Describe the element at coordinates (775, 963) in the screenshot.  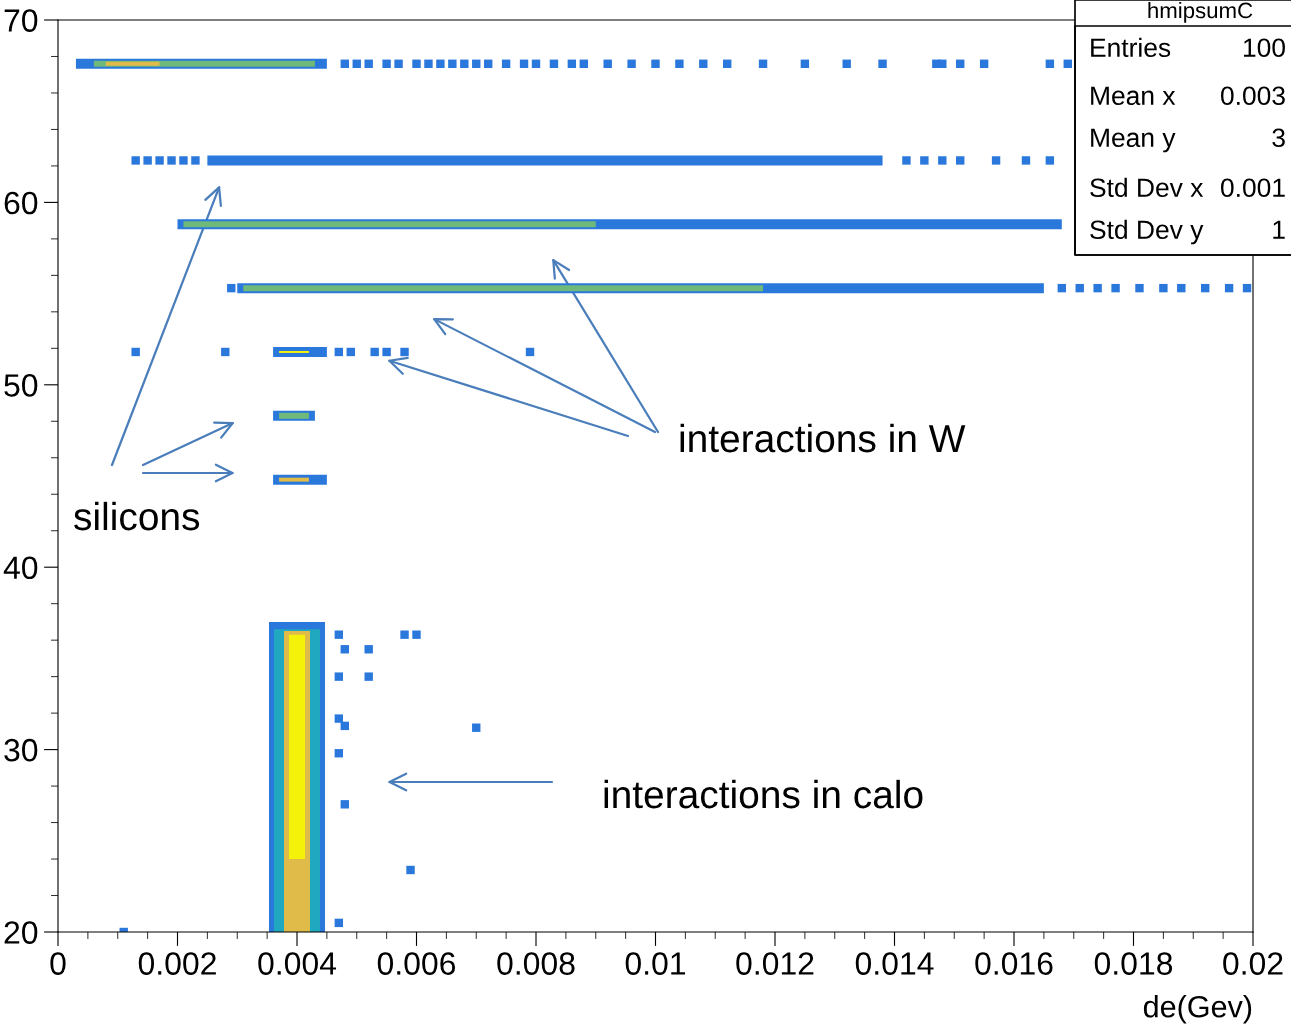
I see `x-tick-label: 0.012` at that location.